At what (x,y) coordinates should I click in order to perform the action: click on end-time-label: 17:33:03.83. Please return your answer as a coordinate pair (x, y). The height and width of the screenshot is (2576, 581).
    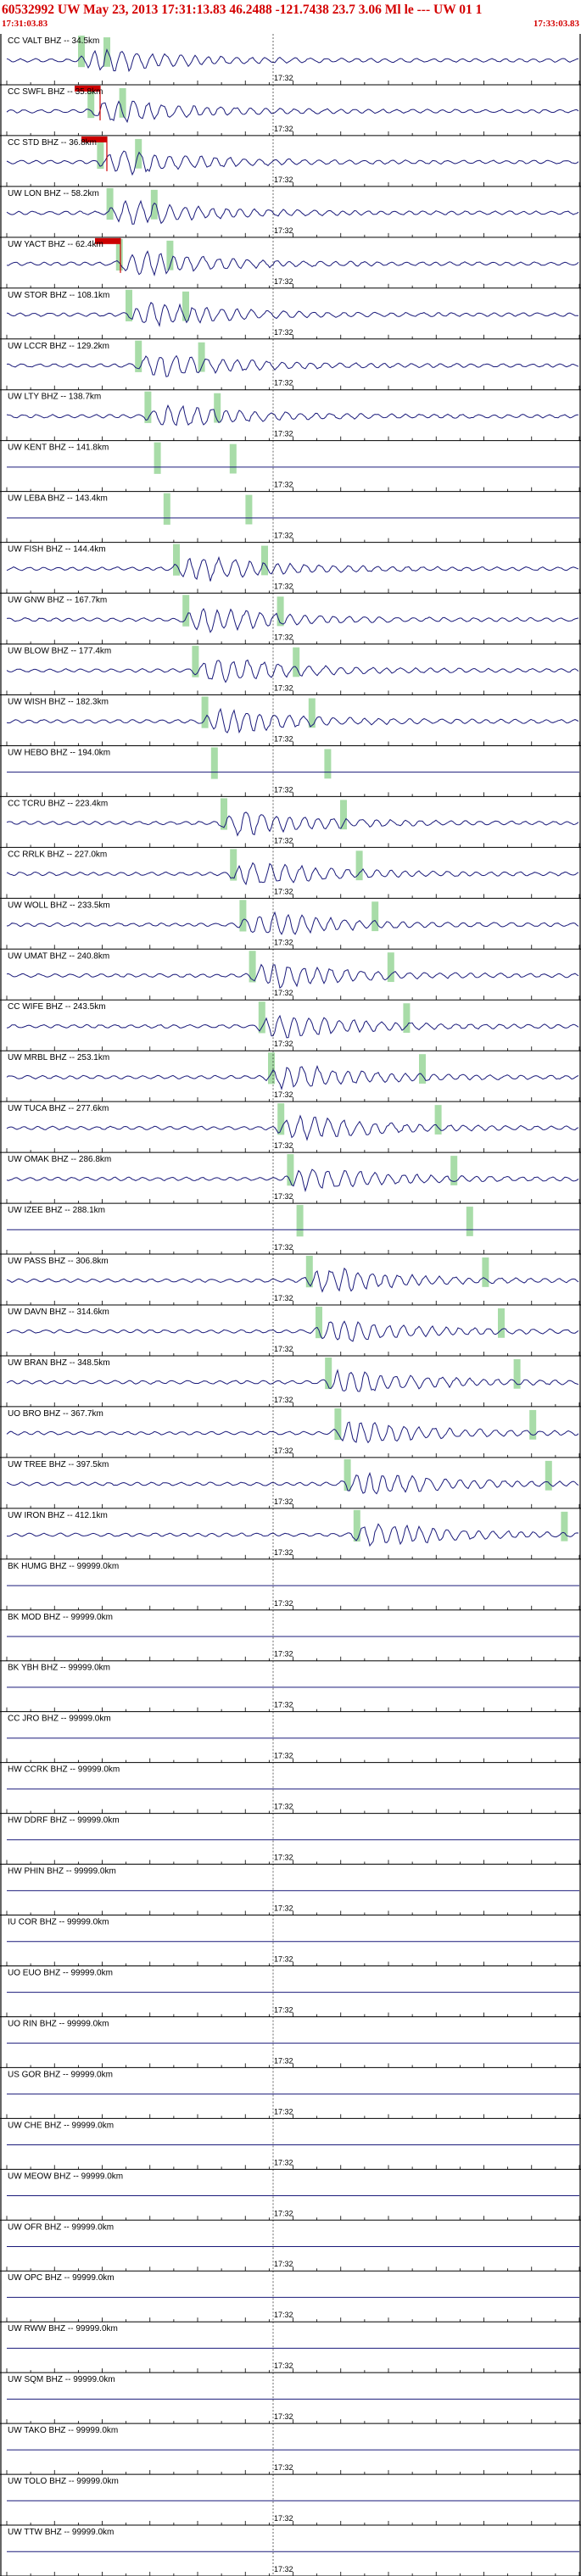
    Looking at the image, I should click on (556, 24).